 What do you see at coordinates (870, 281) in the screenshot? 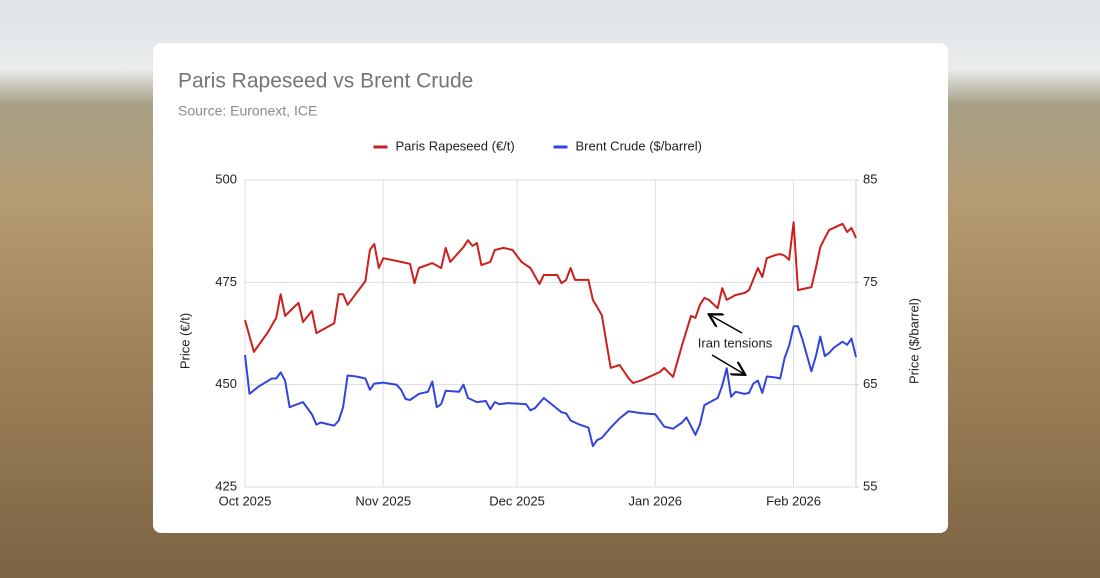
I see `y2-tick-label: 75` at bounding box center [870, 281].